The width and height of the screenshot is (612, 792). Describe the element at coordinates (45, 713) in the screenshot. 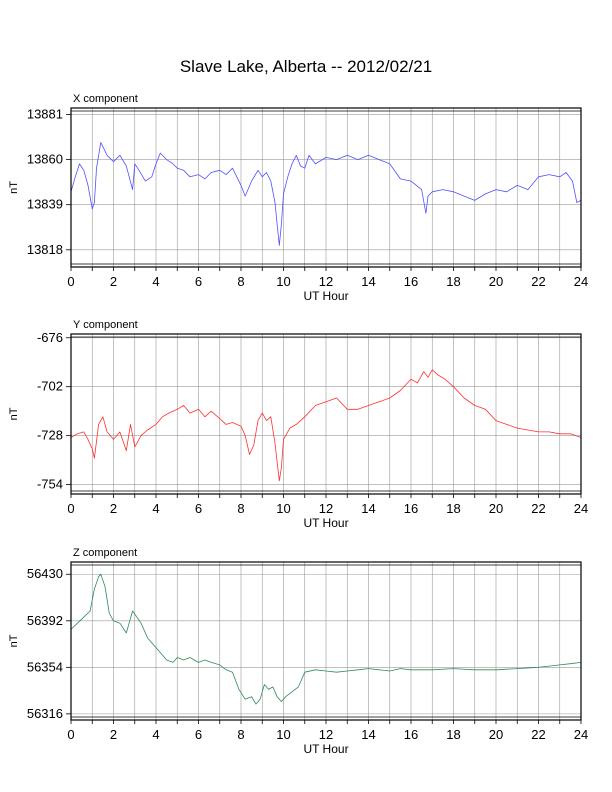

I see `y-tick-label: 56316` at that location.